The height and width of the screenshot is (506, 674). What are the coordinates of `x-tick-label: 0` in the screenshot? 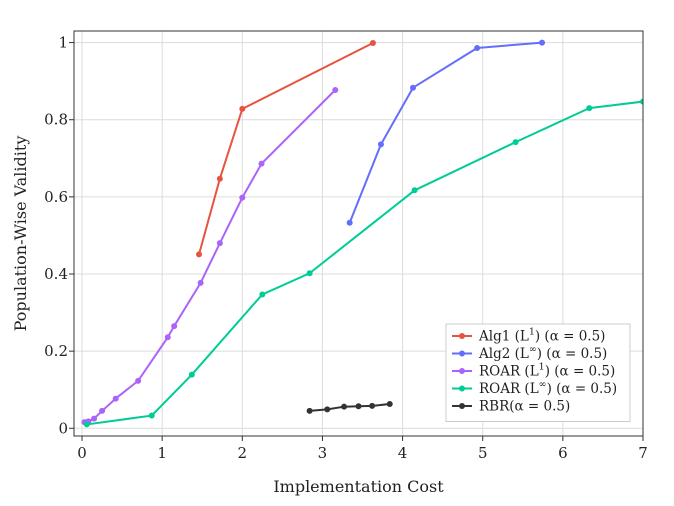 It's located at (82, 453).